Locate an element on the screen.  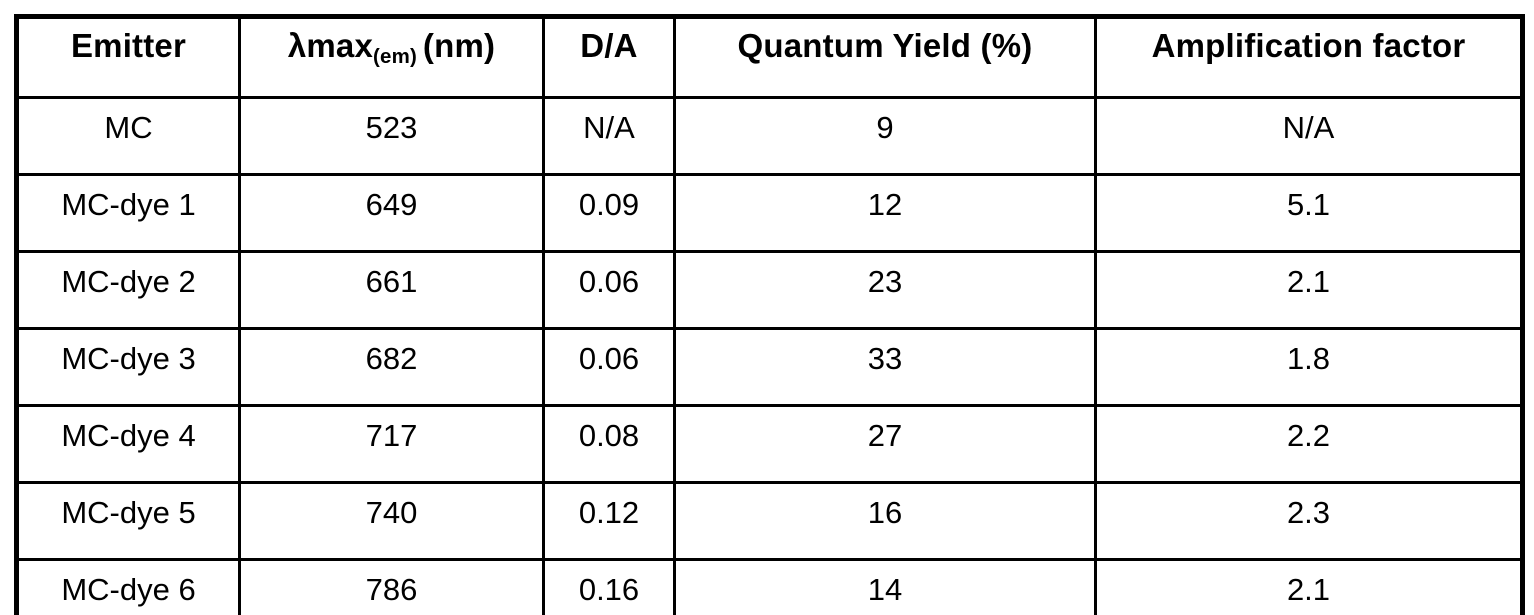
column-header-quantum-yield: Quantum Yield (%) is located at coordinates (885, 57).